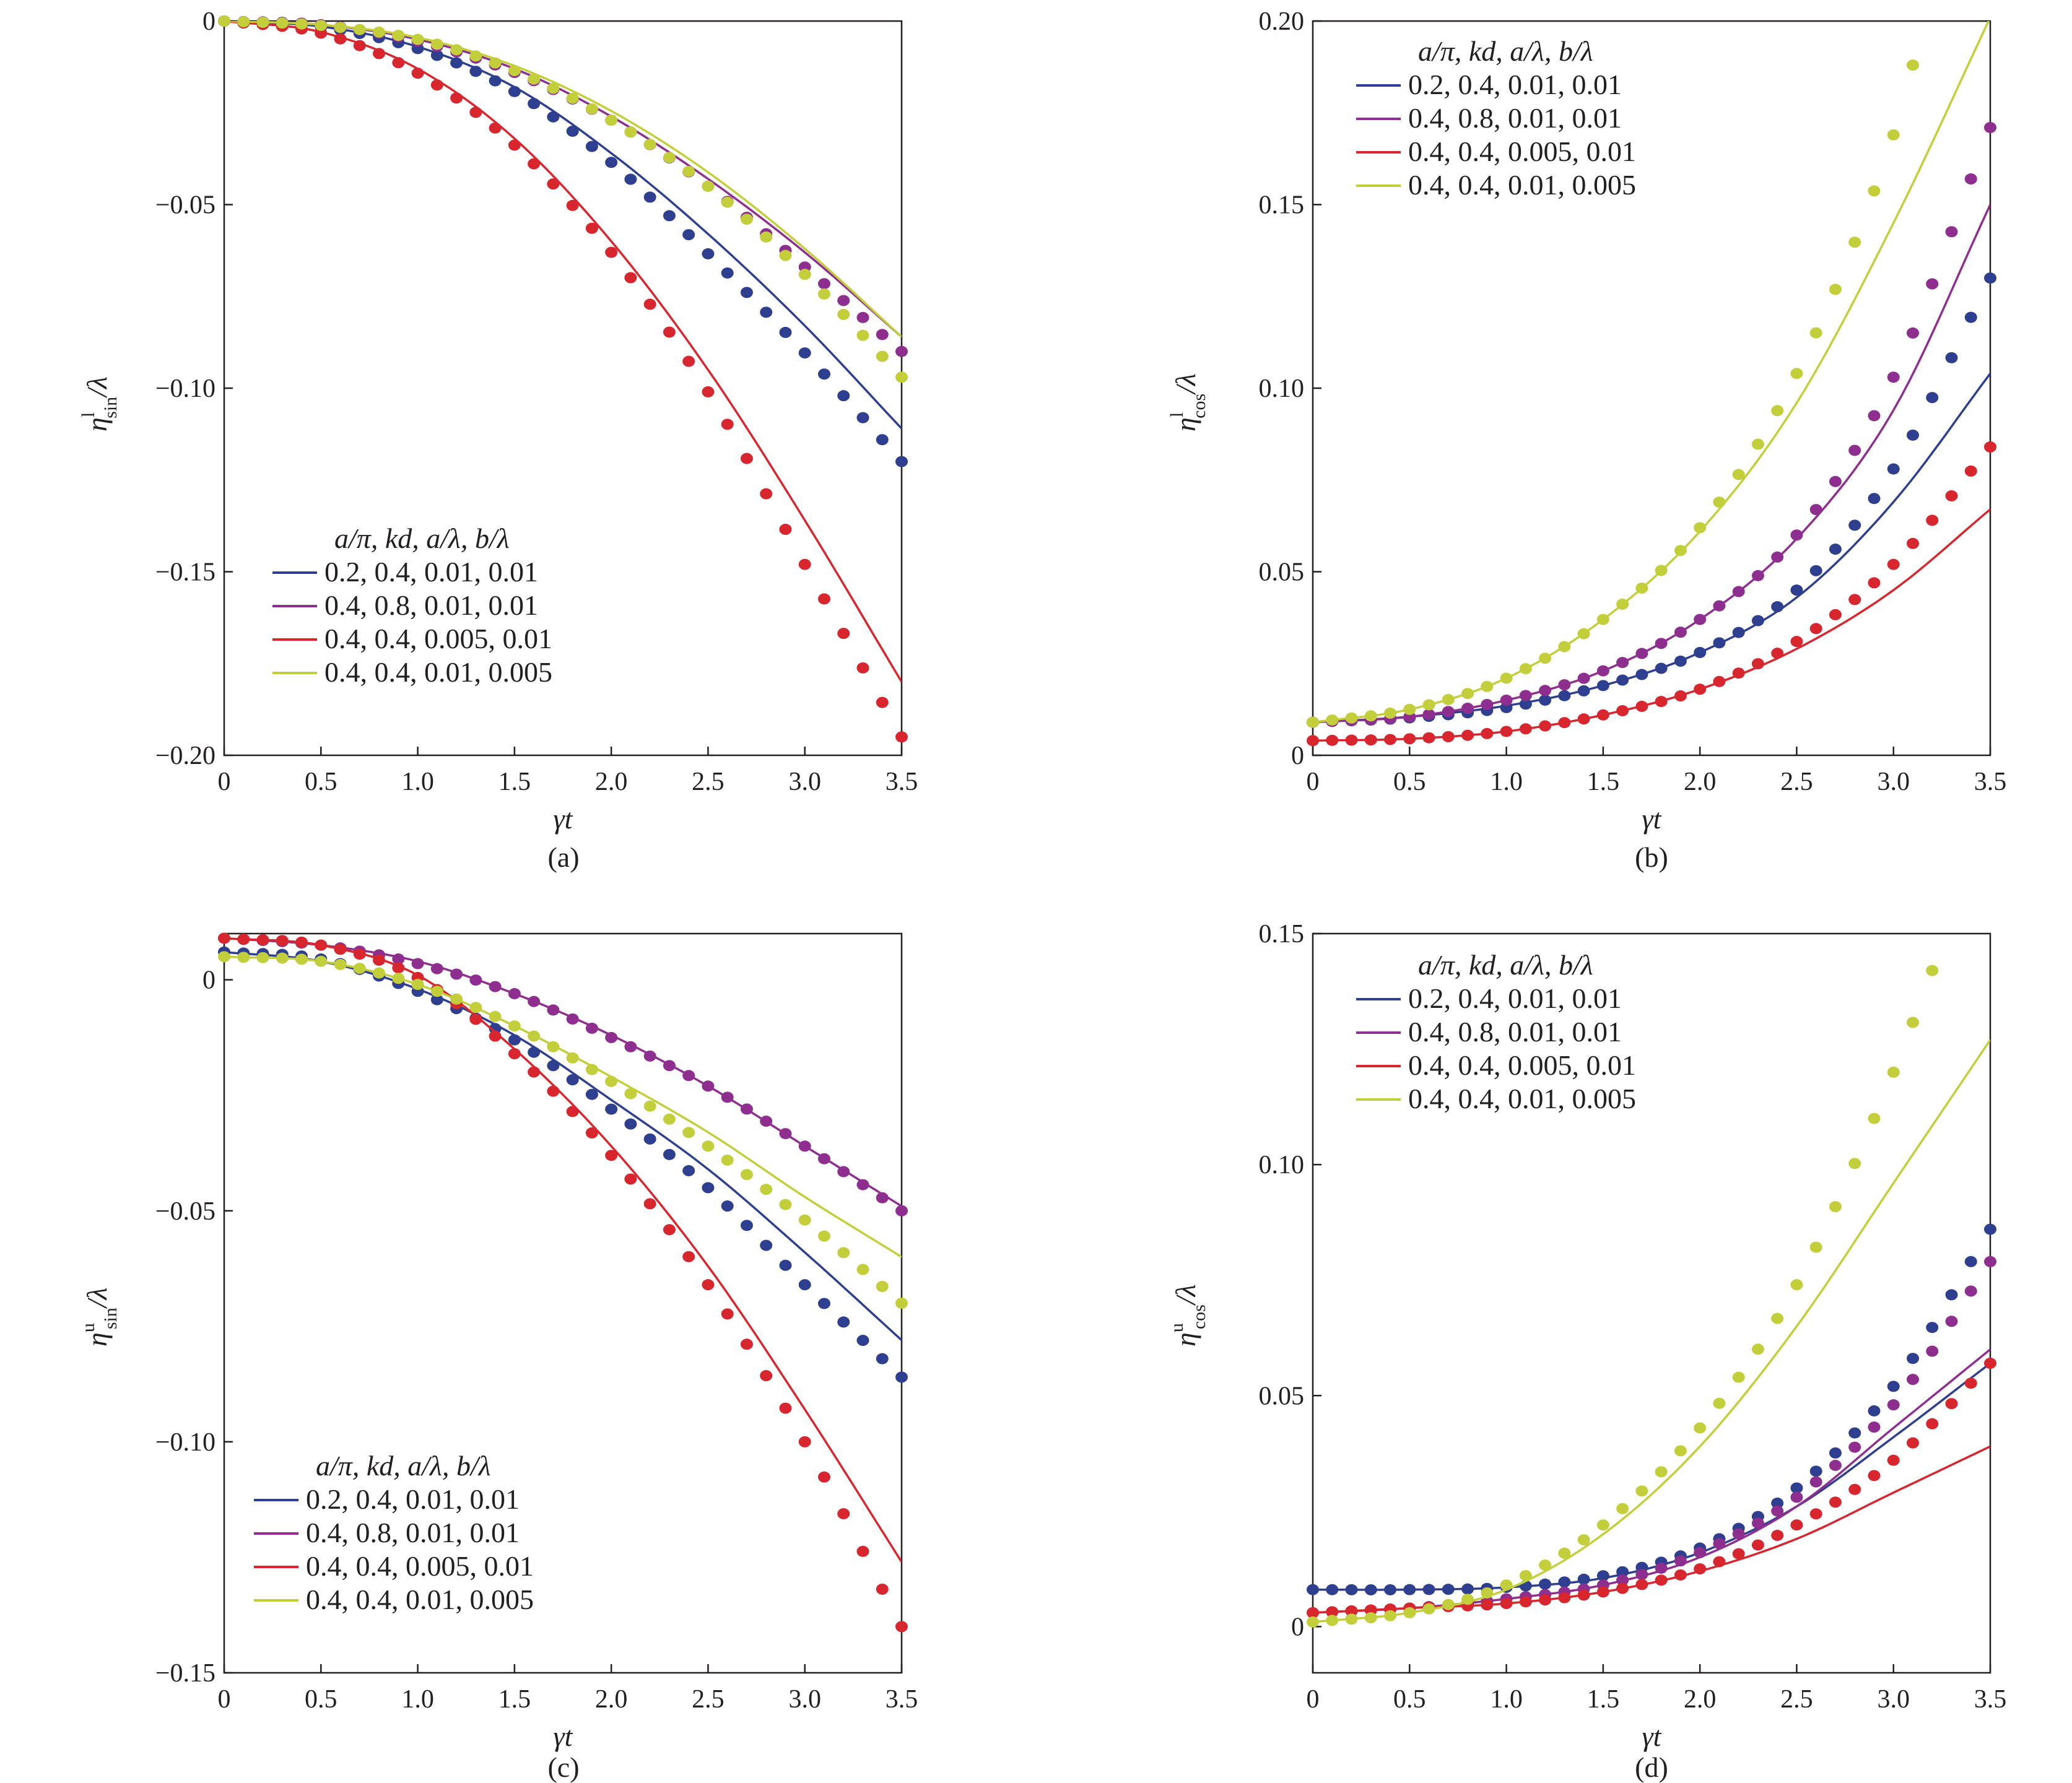 The height and width of the screenshot is (1783, 2072). I want to click on legend-entry-label: 0.4, 0.4, 0.01, 0.005, so click(1522, 185).